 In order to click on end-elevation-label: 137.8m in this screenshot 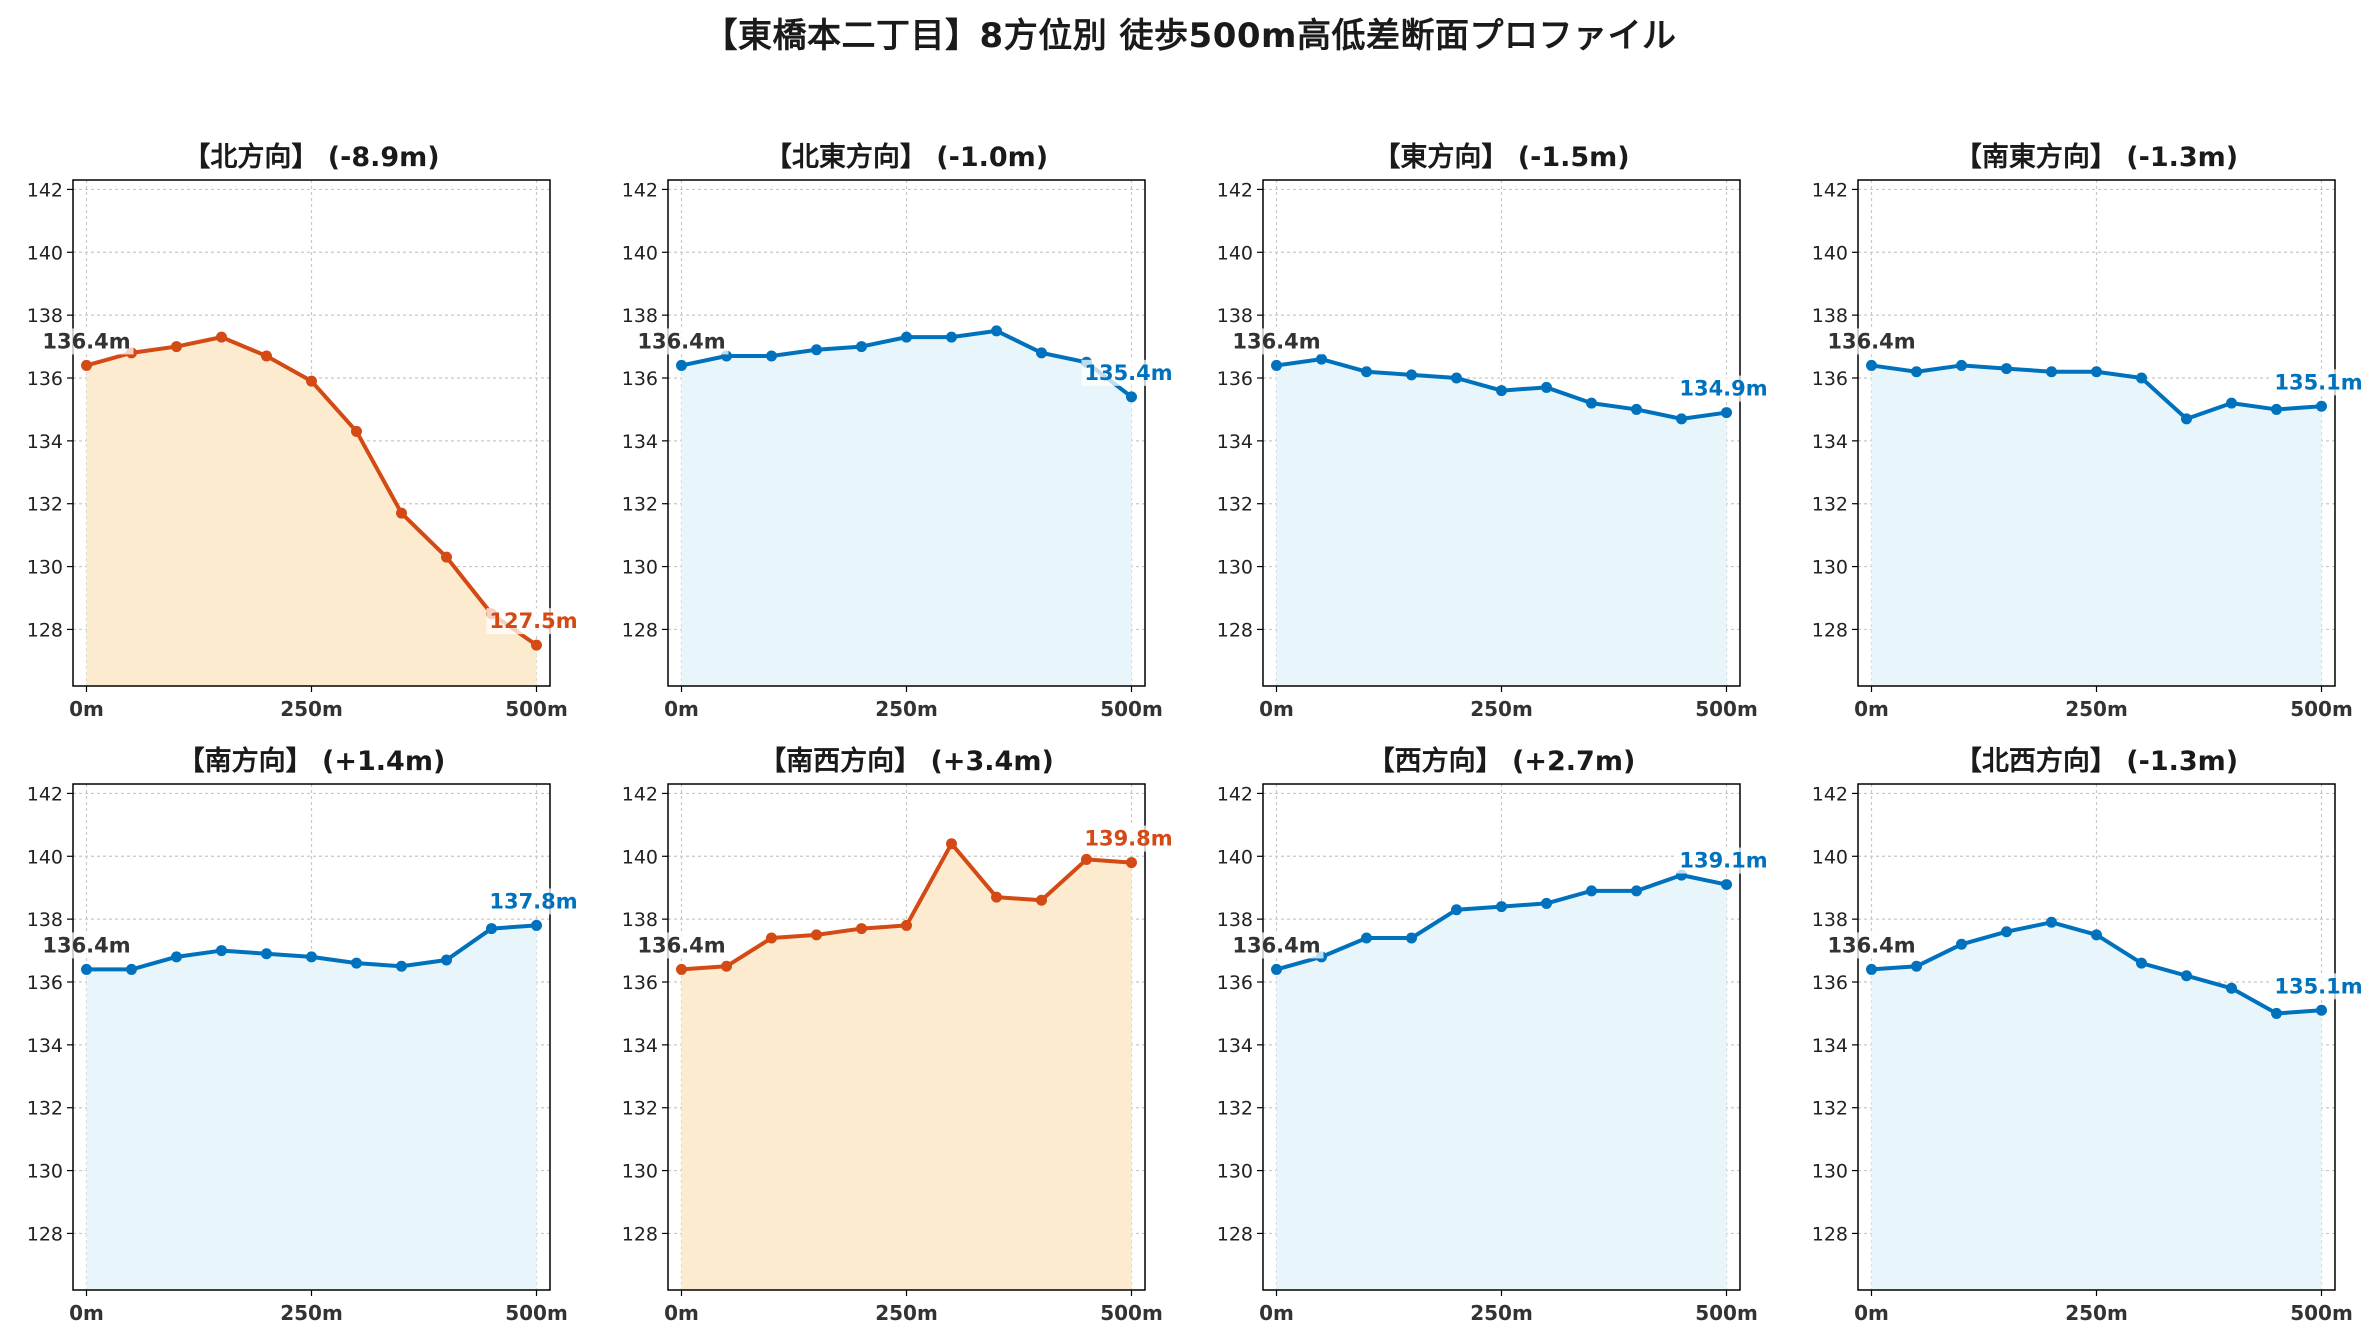, I will do `click(533, 901)`.